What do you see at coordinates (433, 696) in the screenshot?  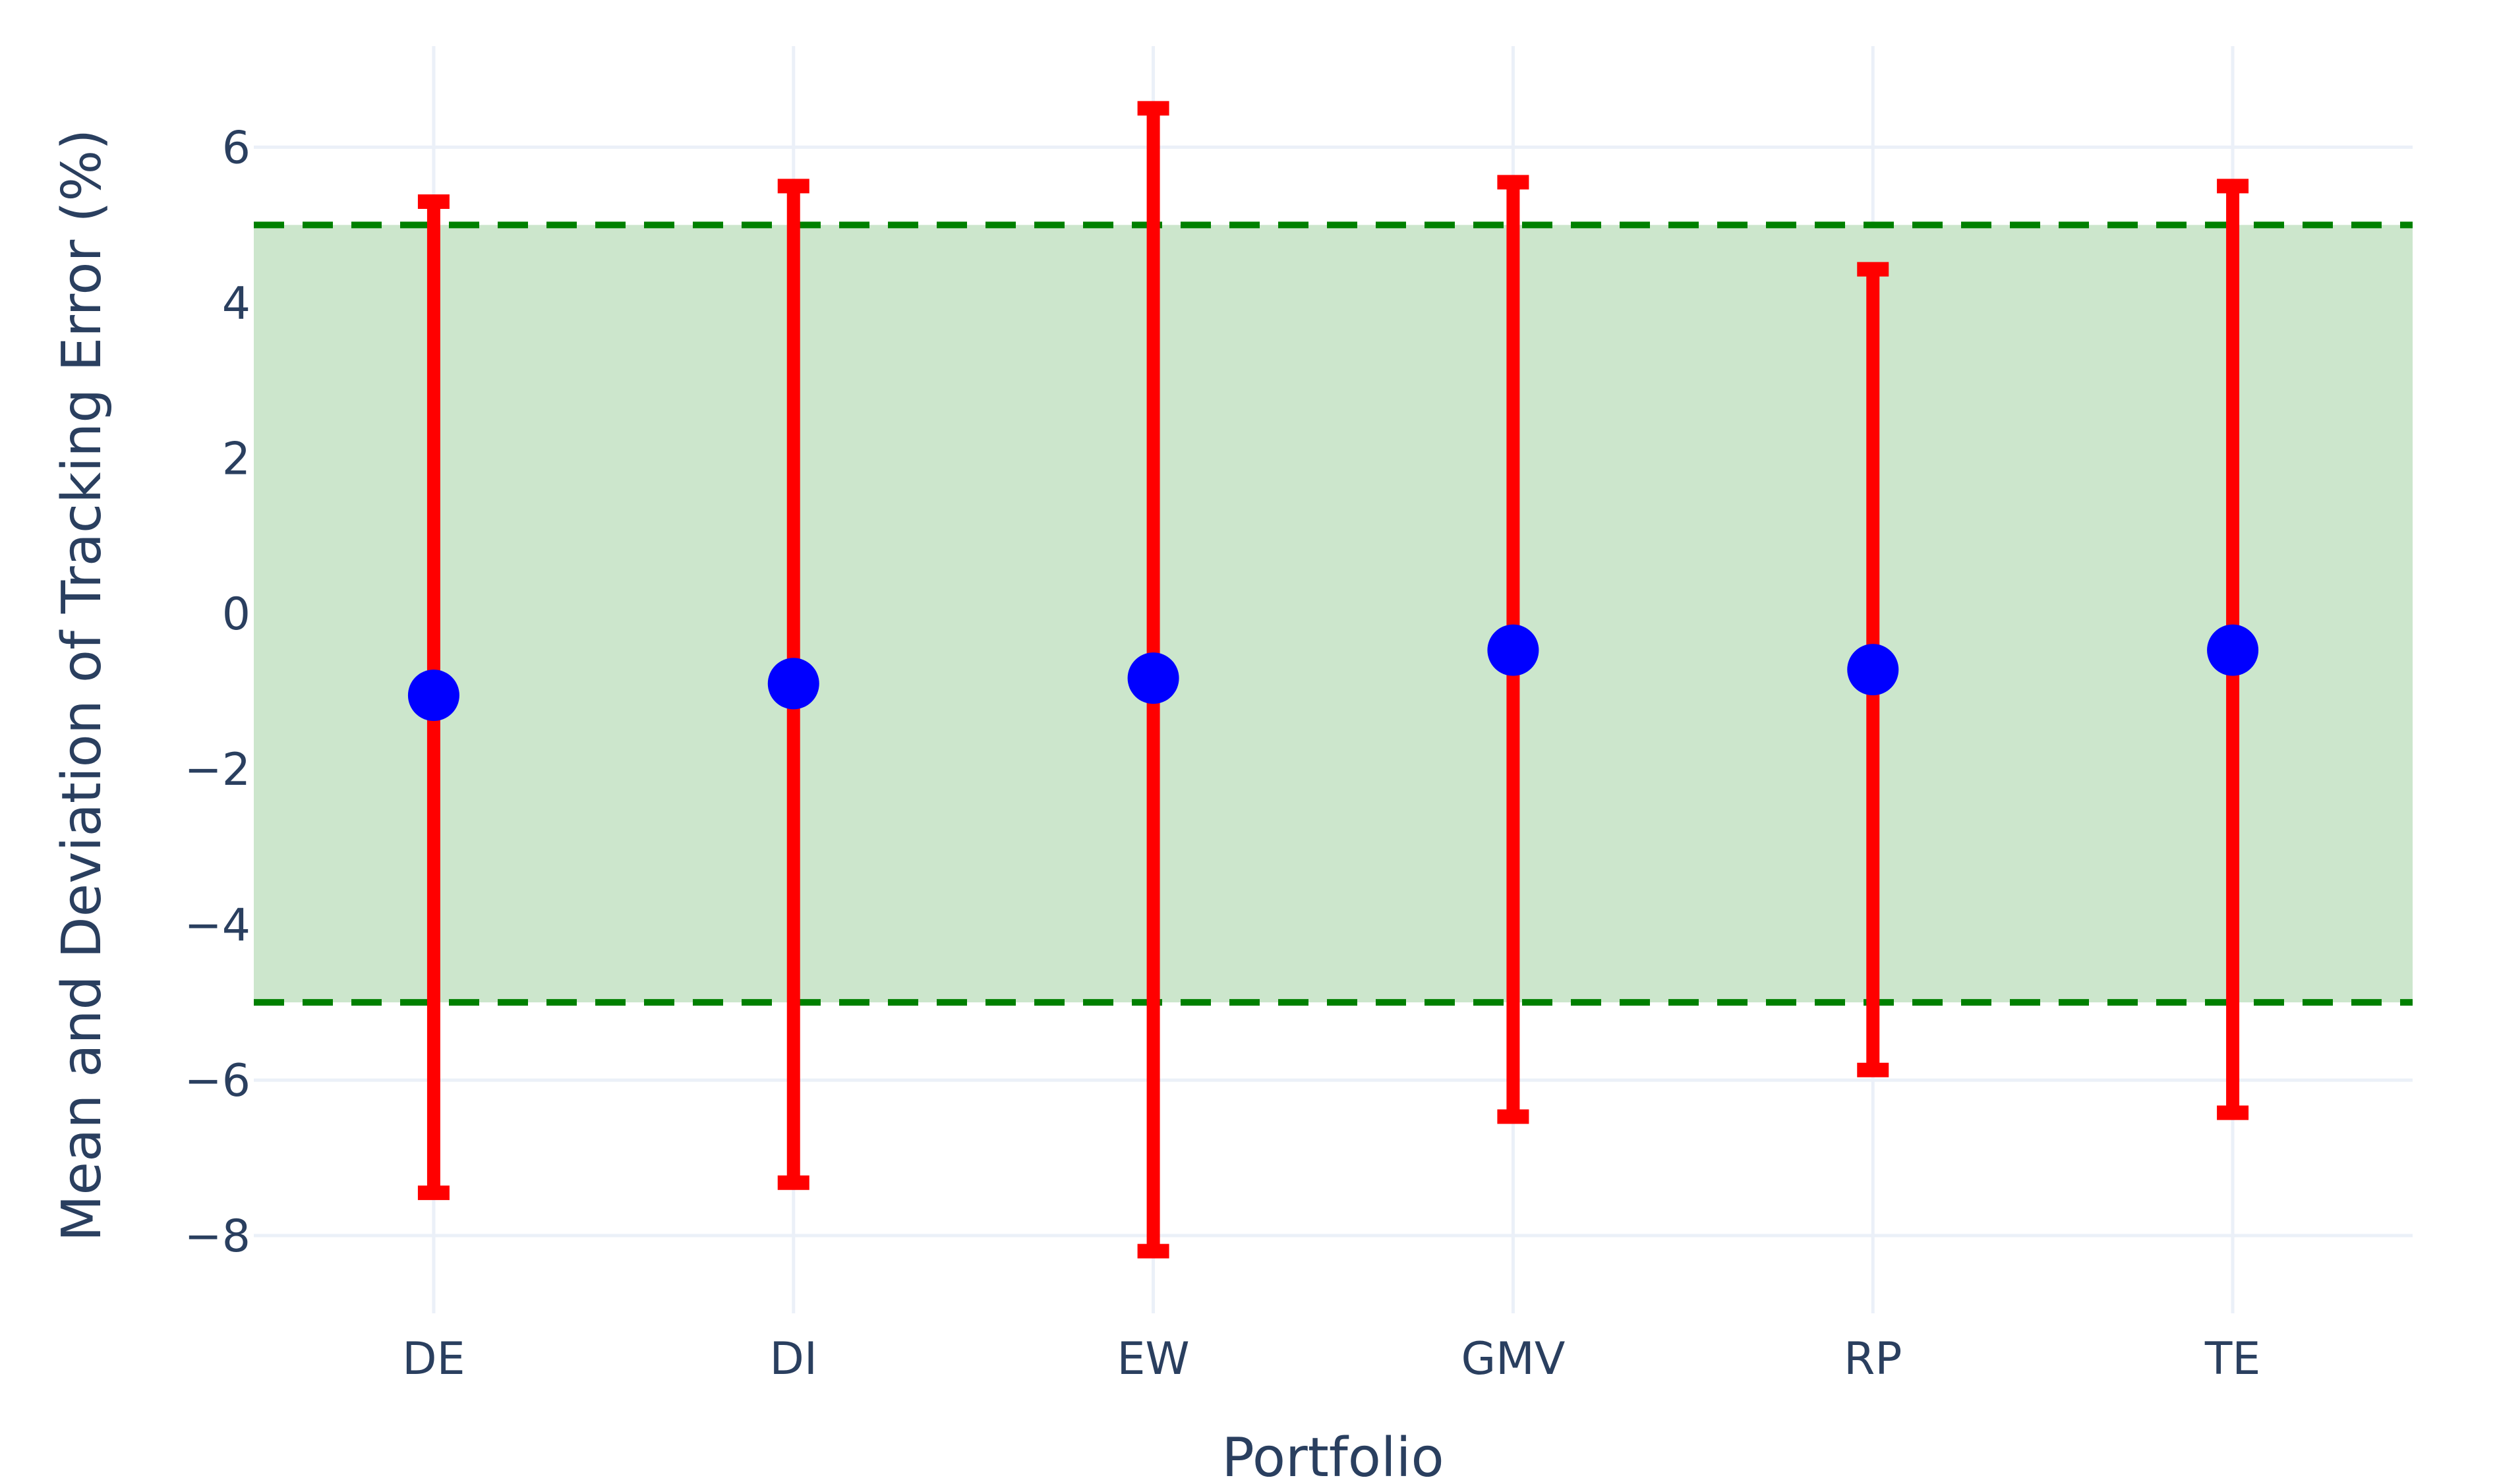 I see `mean-marker-de` at bounding box center [433, 696].